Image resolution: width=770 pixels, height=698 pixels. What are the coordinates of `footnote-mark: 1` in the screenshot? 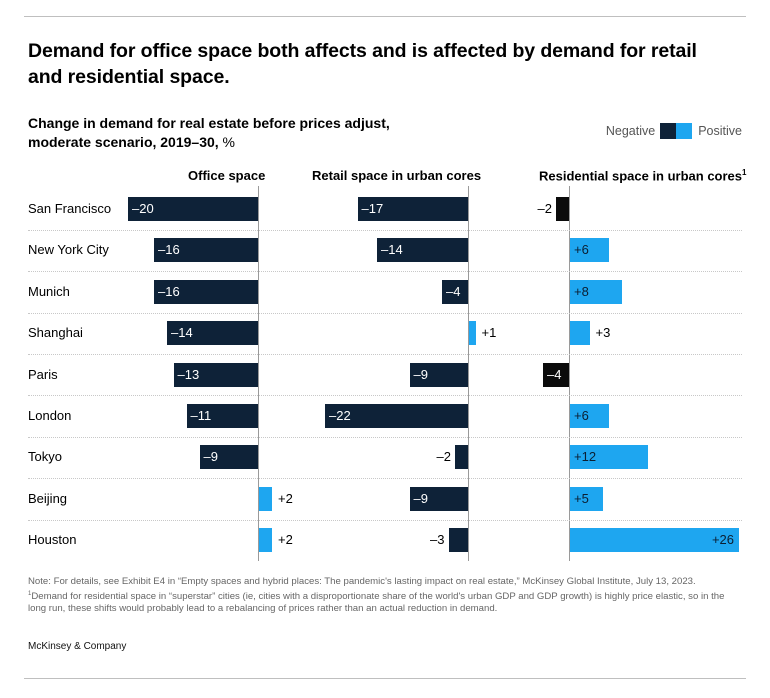 It's located at (30, 594).